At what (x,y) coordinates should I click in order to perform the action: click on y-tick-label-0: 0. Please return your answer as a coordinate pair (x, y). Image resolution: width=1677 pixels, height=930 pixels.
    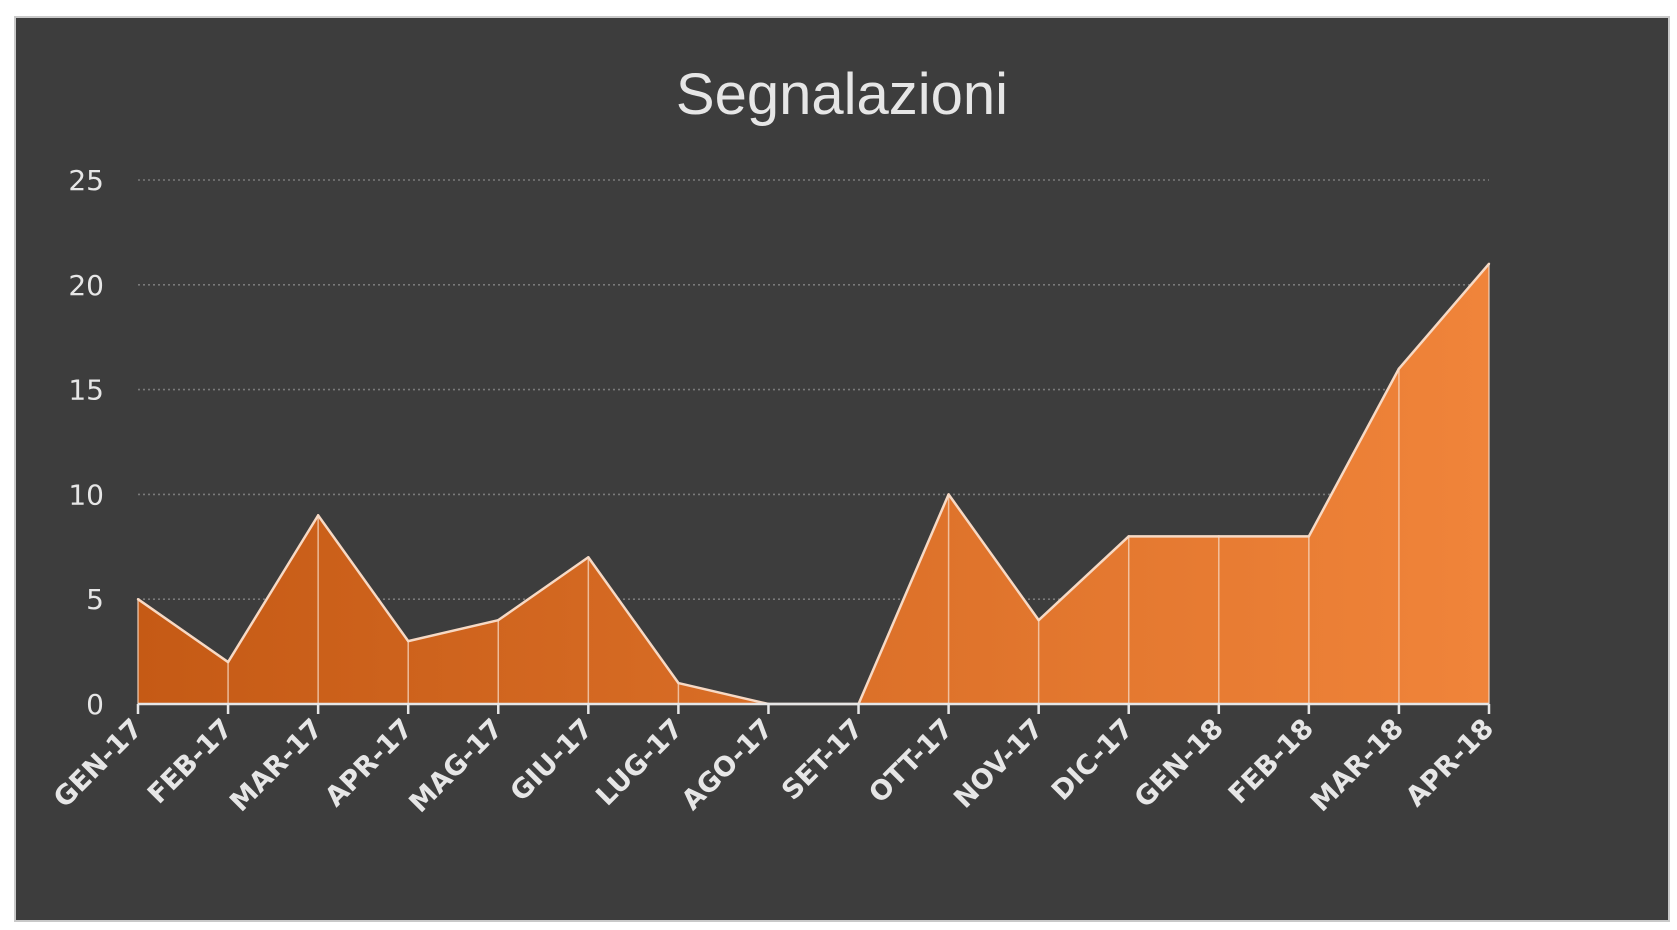
    Looking at the image, I should click on (95, 704).